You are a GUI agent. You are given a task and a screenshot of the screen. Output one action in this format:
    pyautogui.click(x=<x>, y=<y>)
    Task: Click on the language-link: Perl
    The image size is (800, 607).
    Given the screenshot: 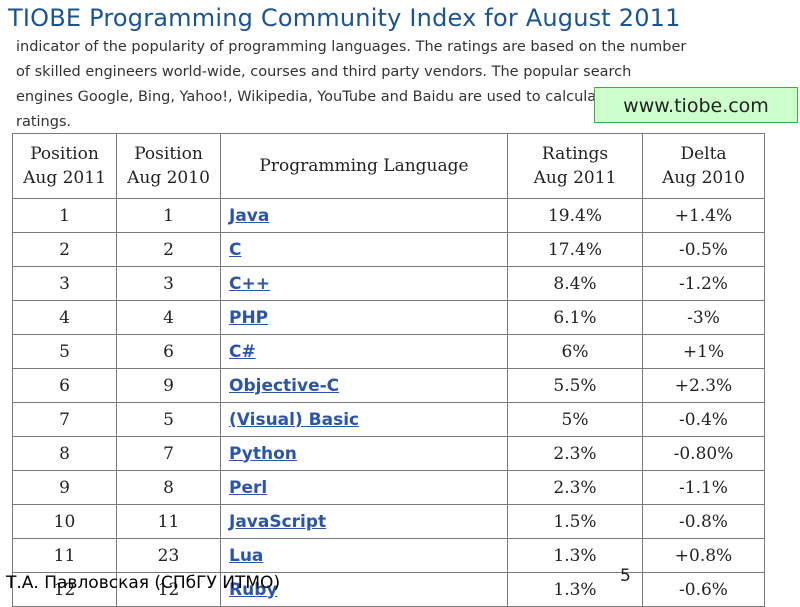 What is the action you would take?
    pyautogui.click(x=248, y=487)
    